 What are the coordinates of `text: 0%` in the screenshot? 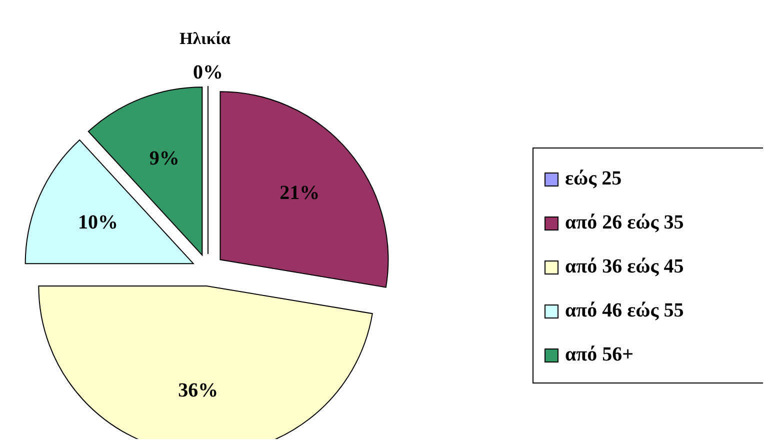 It's located at (208, 73).